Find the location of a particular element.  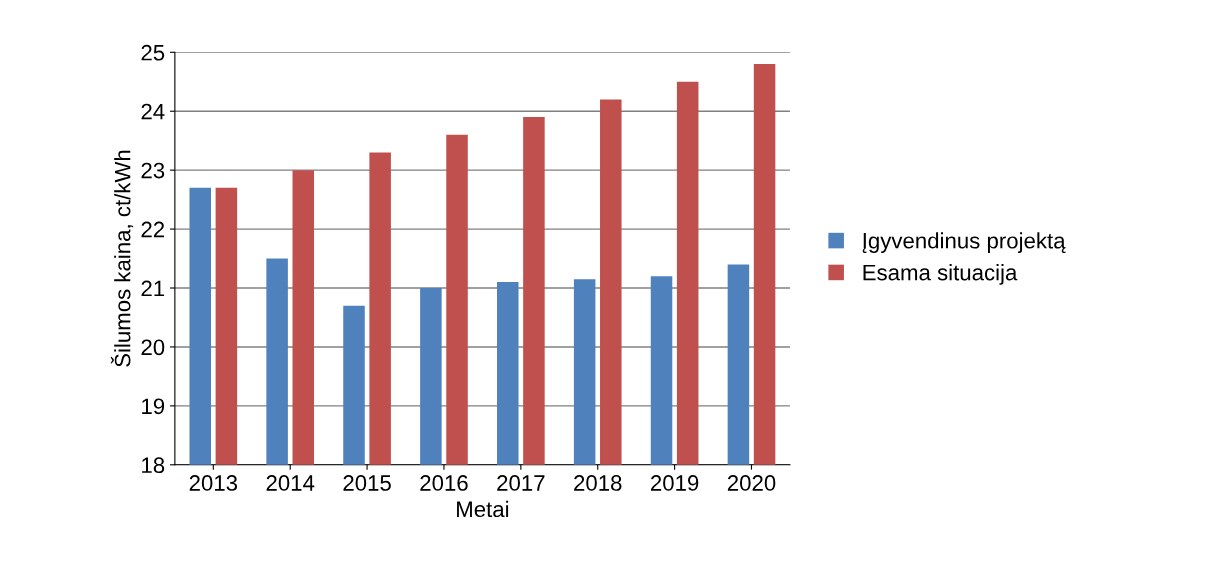

x-tick-label: 2015 is located at coordinates (367, 483).